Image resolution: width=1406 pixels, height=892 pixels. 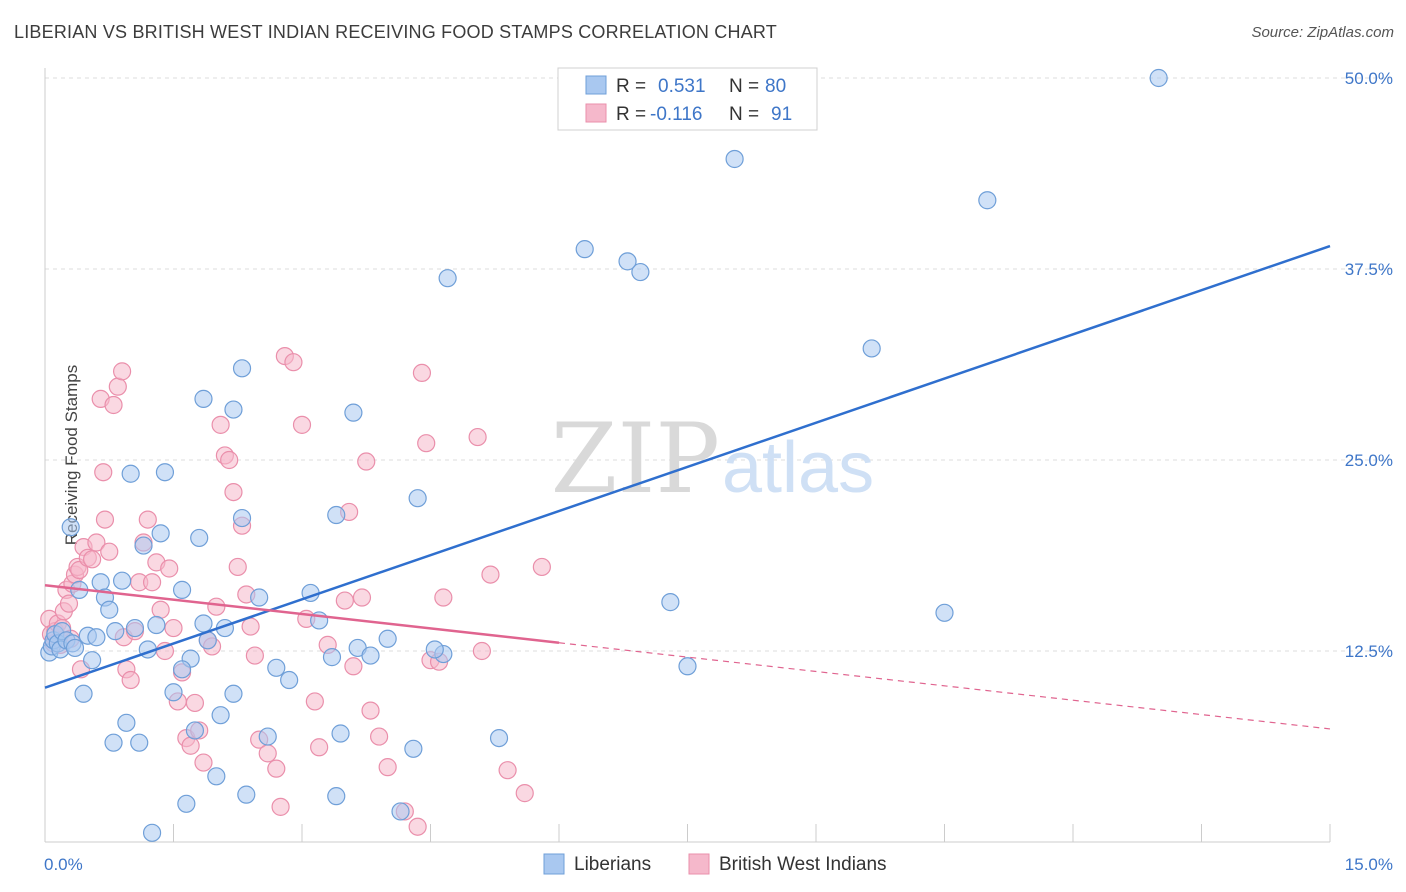 I want to click on stats-r-label-blue: R =, so click(x=631, y=86).